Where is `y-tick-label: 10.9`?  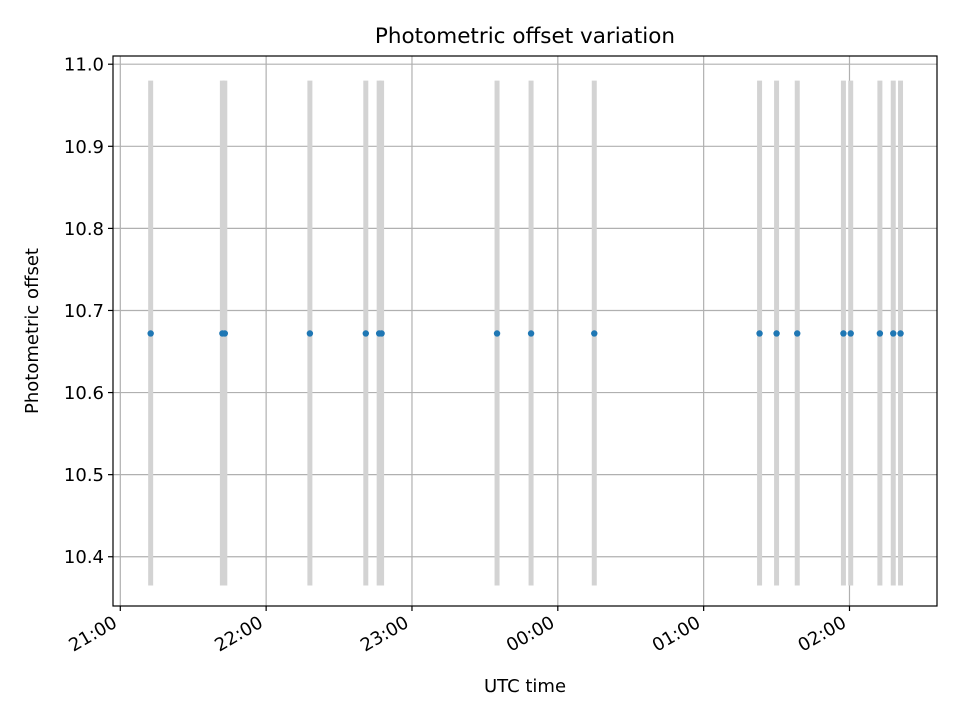
y-tick-label: 10.9 is located at coordinates (84, 147).